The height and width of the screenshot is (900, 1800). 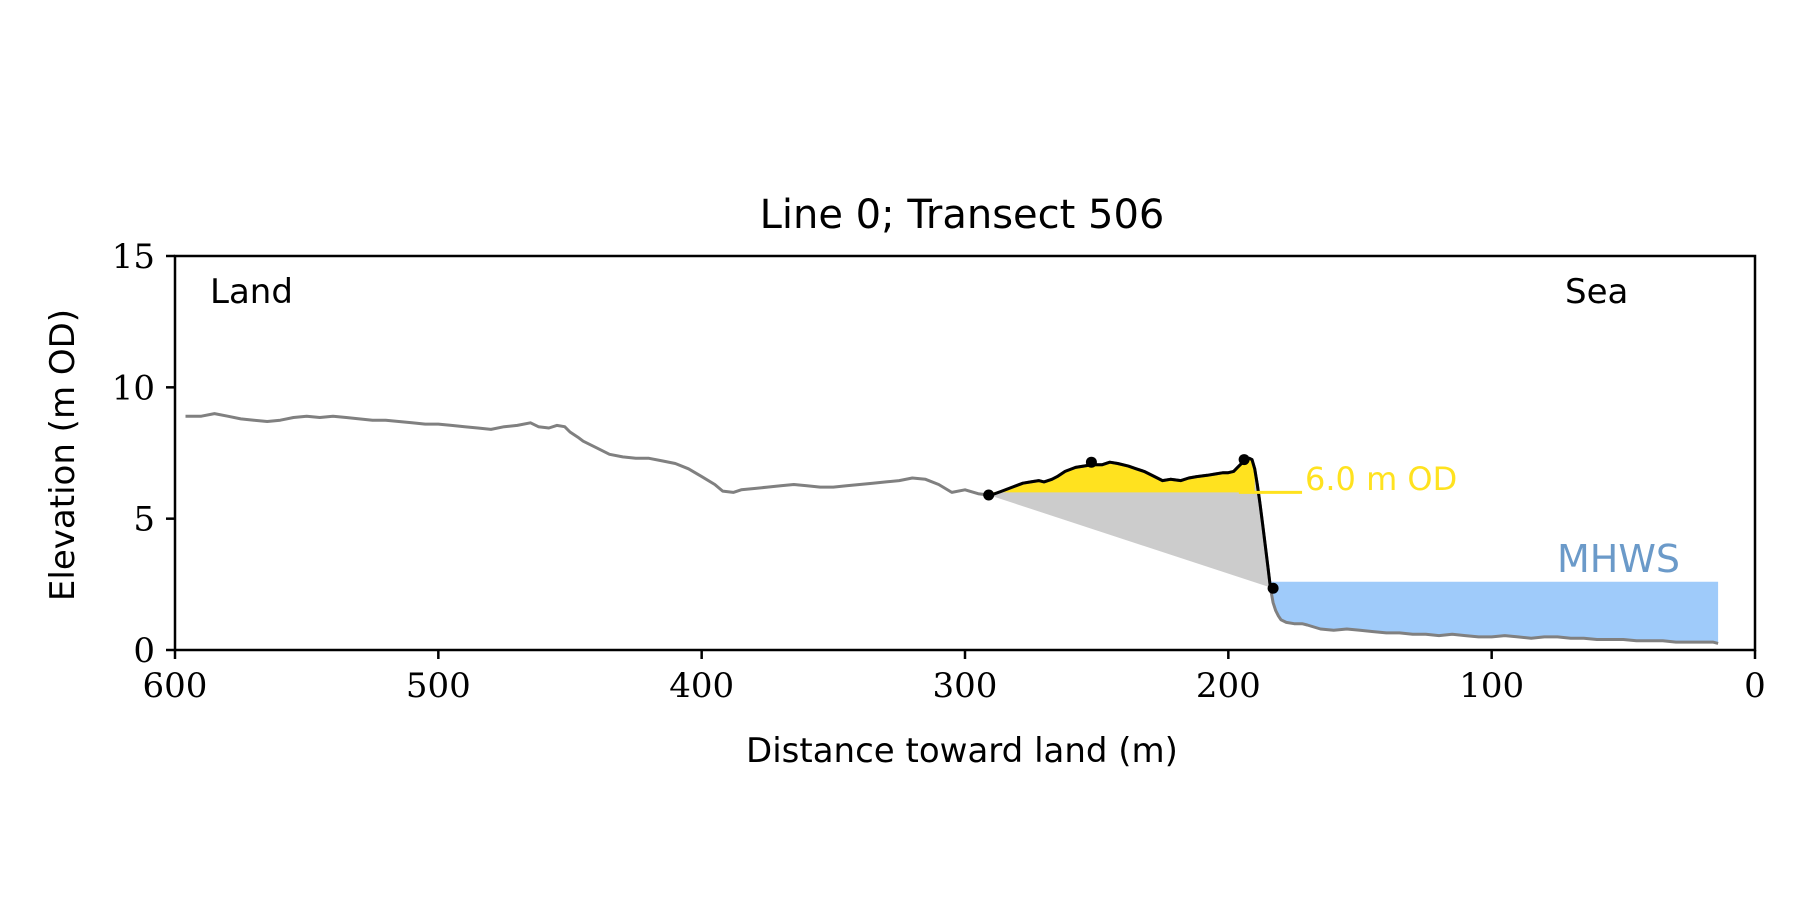 What do you see at coordinates (1755, 686) in the screenshot?
I see `x-tick-label-0: 0` at bounding box center [1755, 686].